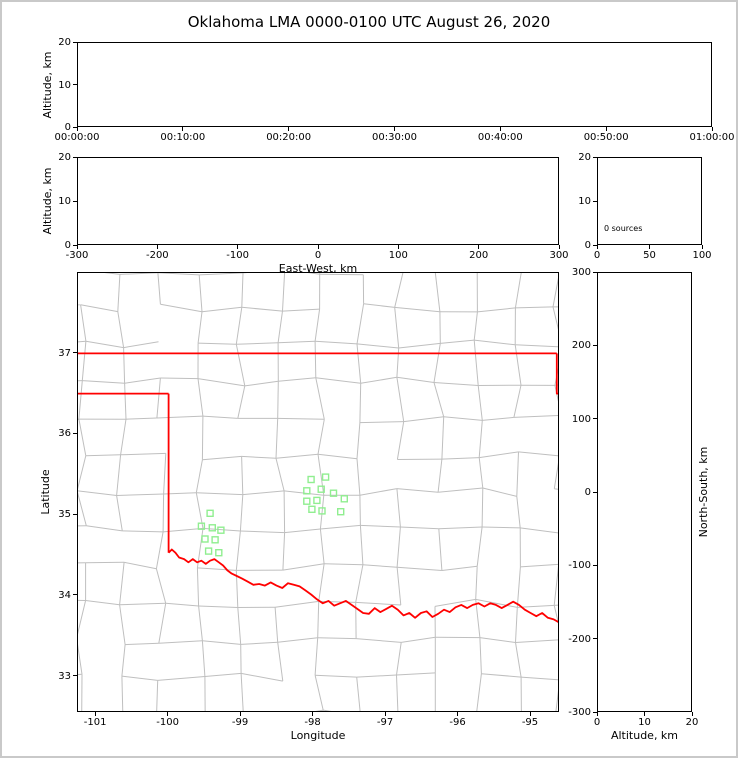  What do you see at coordinates (318, 201) in the screenshot?
I see `east-west-height-panel` at bounding box center [318, 201].